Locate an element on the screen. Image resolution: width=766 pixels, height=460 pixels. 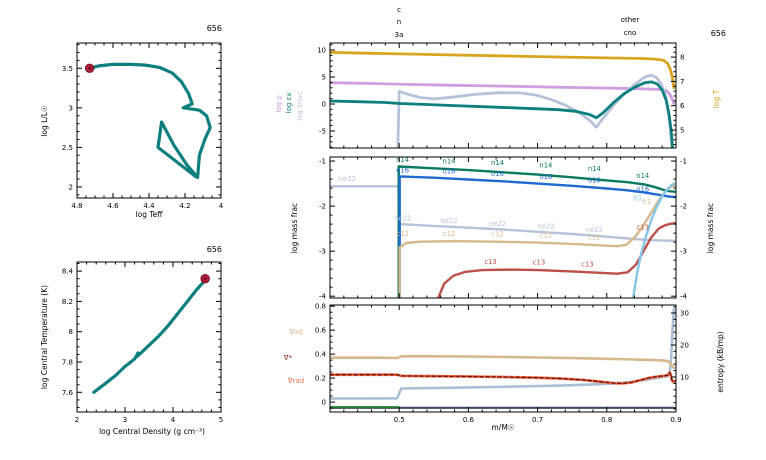
x-tick-label: 0.8 is located at coordinates (606, 420).